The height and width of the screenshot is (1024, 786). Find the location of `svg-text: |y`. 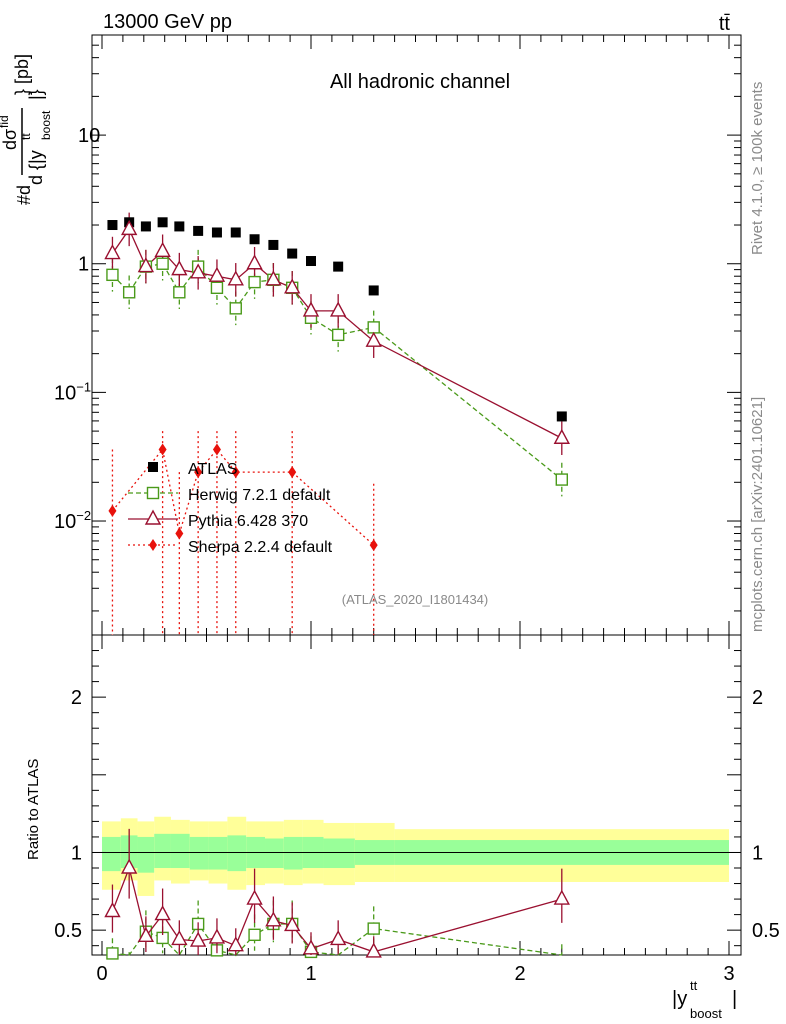

svg-text: |y is located at coordinates (679, 999).